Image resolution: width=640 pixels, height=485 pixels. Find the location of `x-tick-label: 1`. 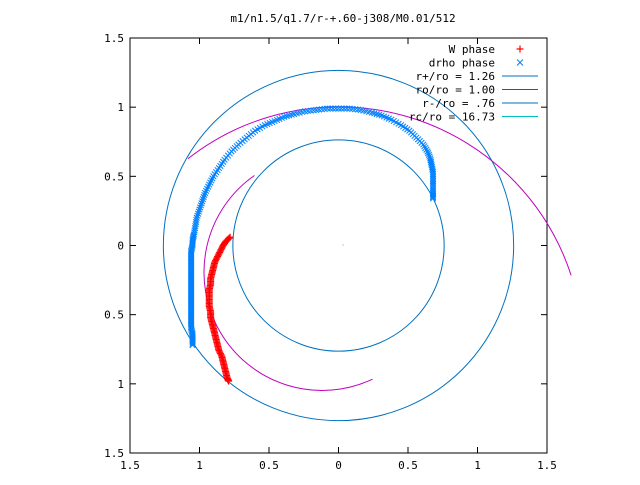

x-tick-label: 1 is located at coordinates (477, 465).